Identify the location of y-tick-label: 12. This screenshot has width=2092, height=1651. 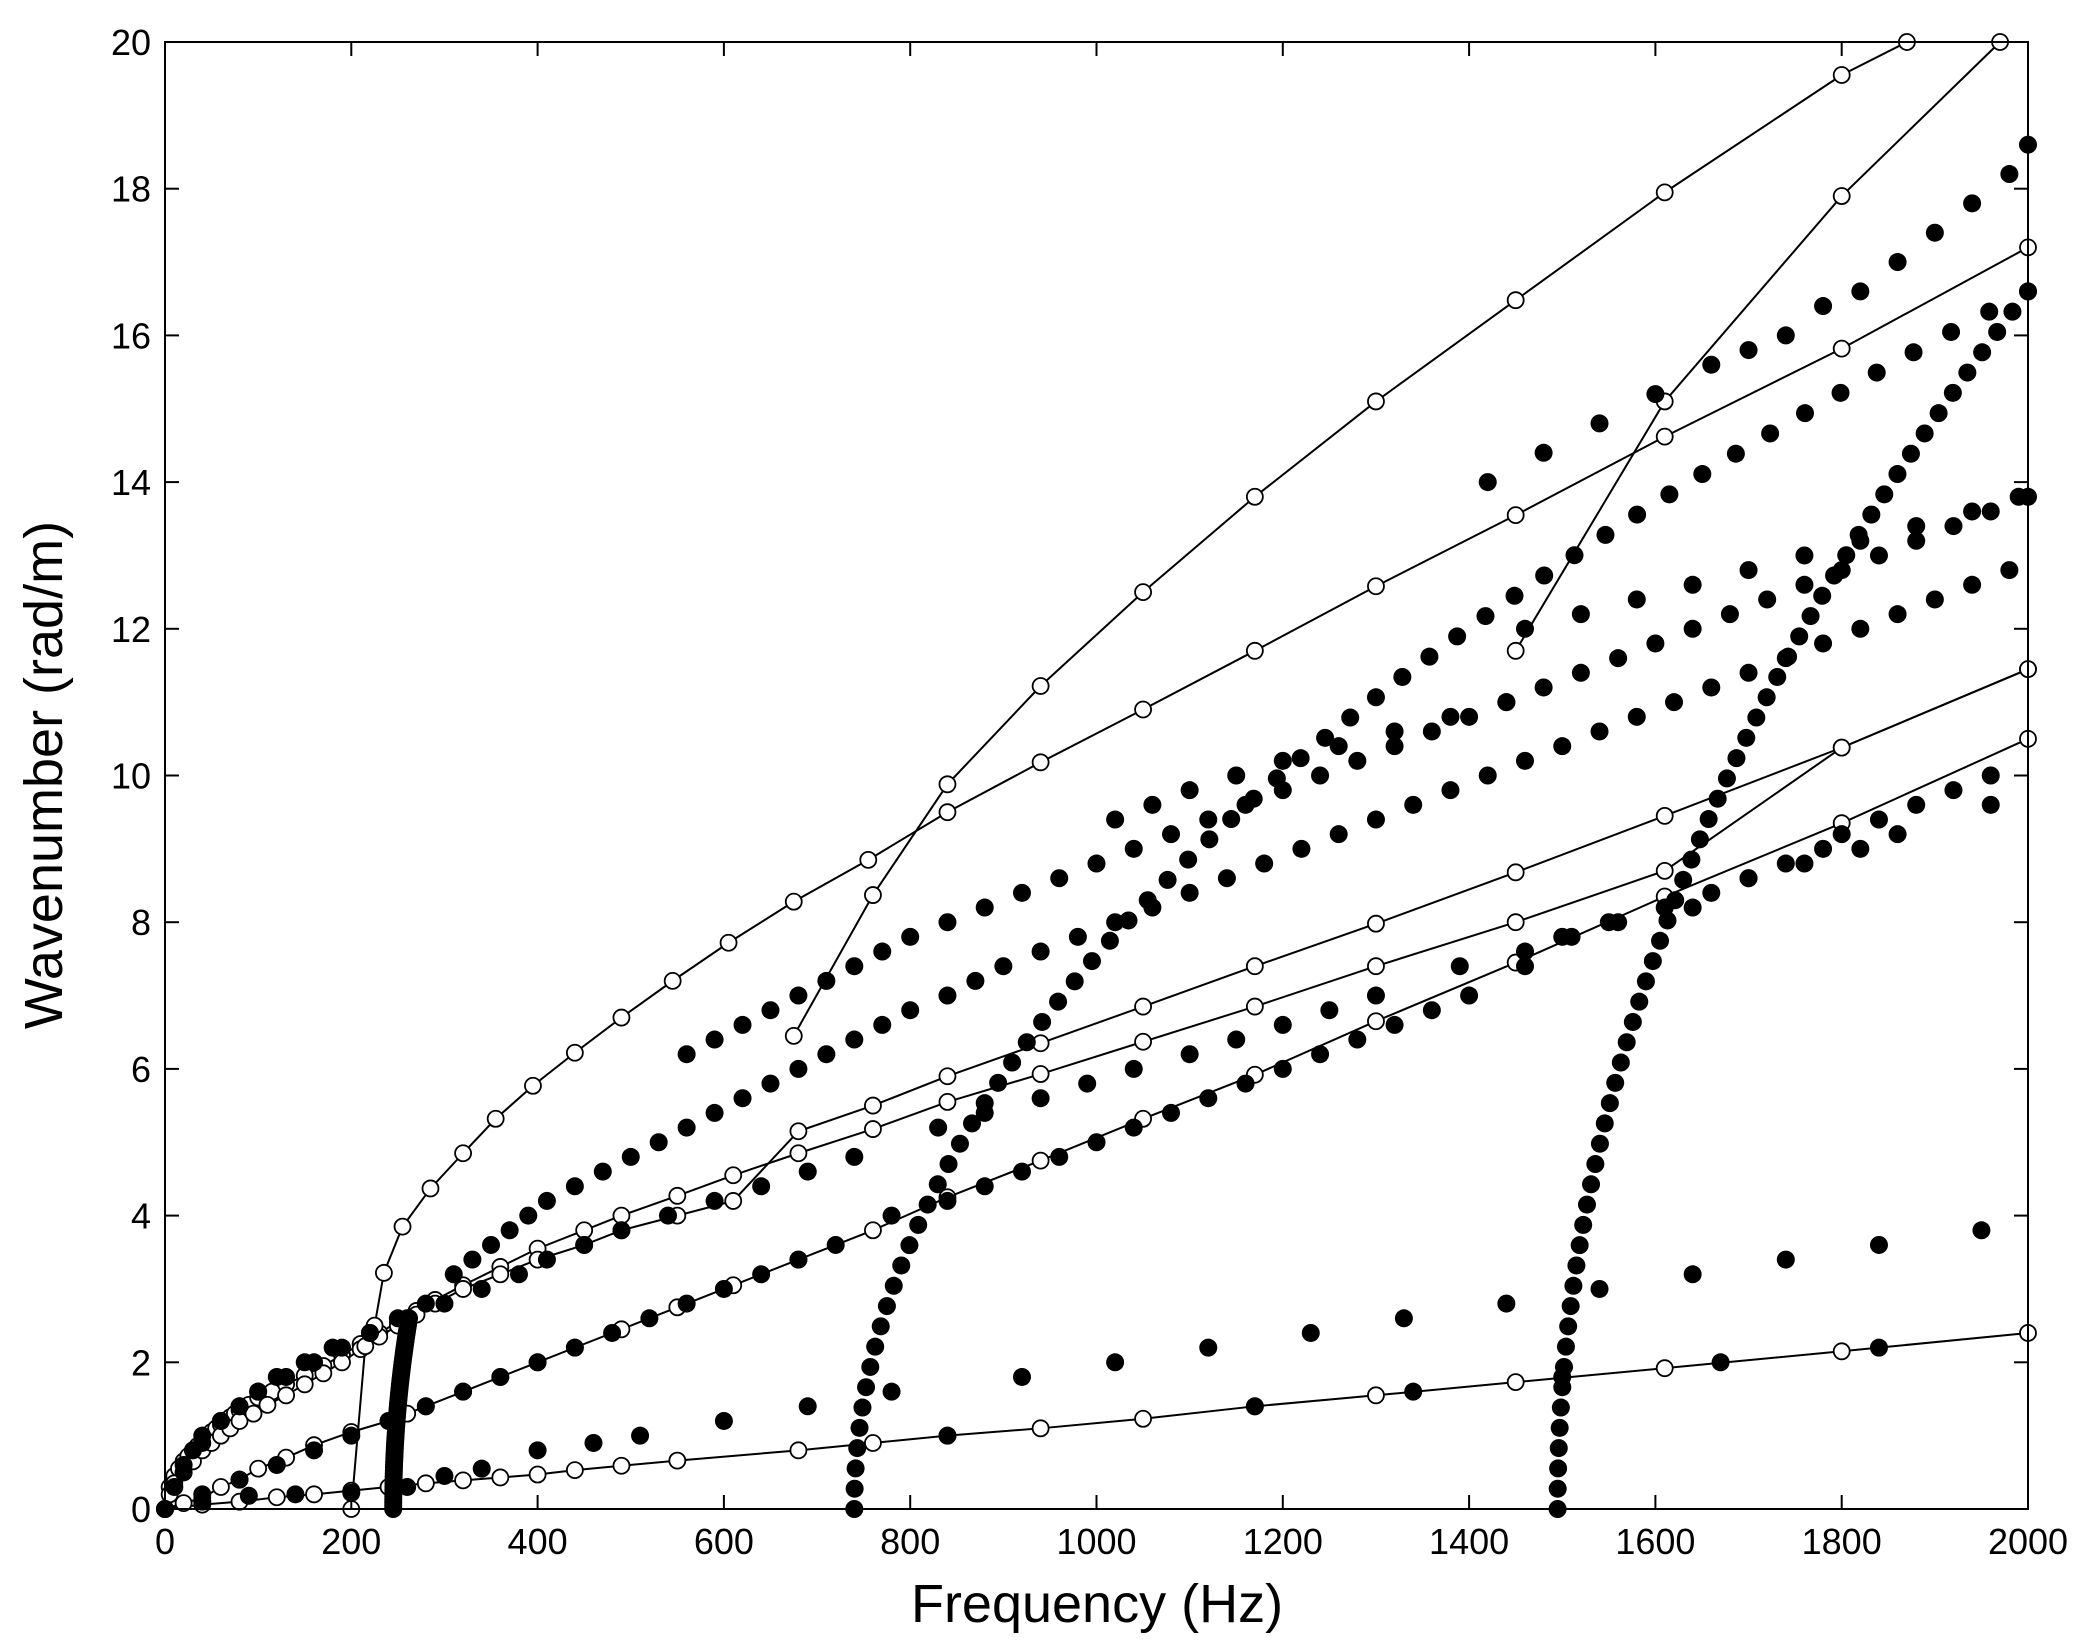
(131, 629).